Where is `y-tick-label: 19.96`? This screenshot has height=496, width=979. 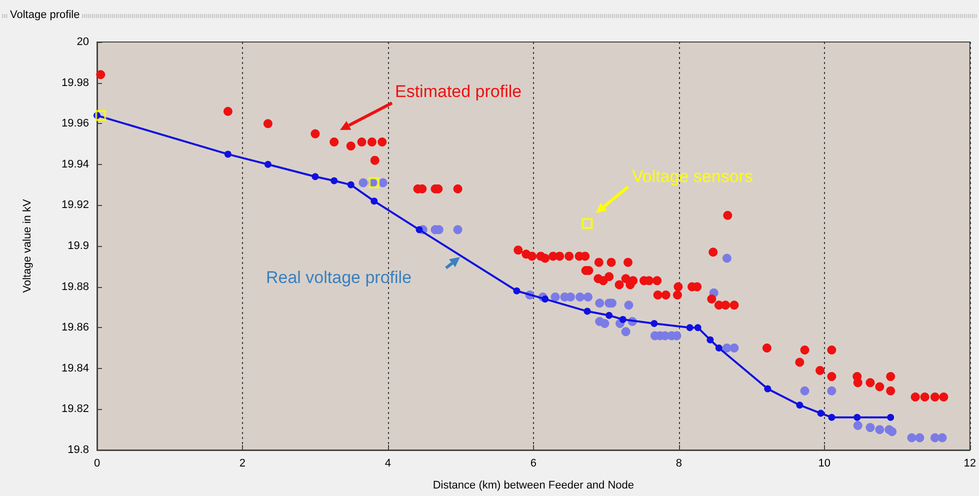 y-tick-label: 19.96 is located at coordinates (75, 124).